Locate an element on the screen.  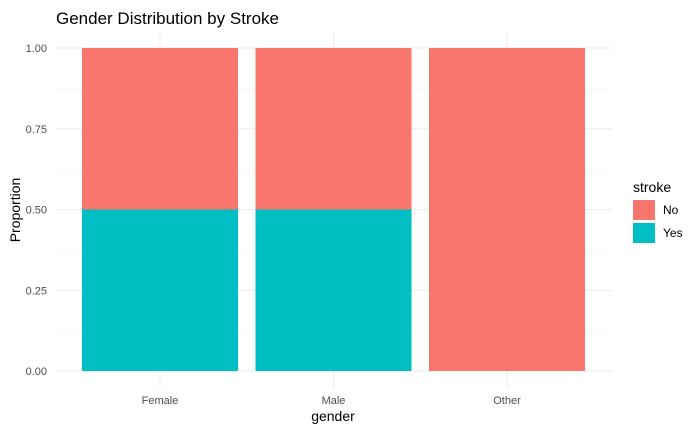
y-axis-ticks: 0.00 0.25 0.50 0.75 1.00 is located at coordinates (36, 210).